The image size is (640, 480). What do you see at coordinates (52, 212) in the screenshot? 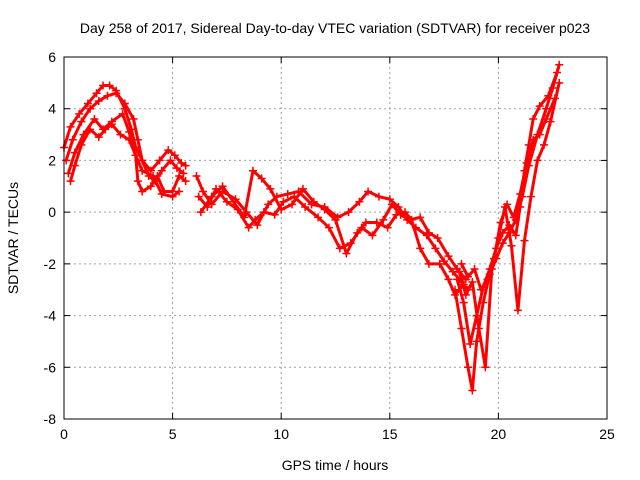
I see `y-tick-label: 0` at bounding box center [52, 212].